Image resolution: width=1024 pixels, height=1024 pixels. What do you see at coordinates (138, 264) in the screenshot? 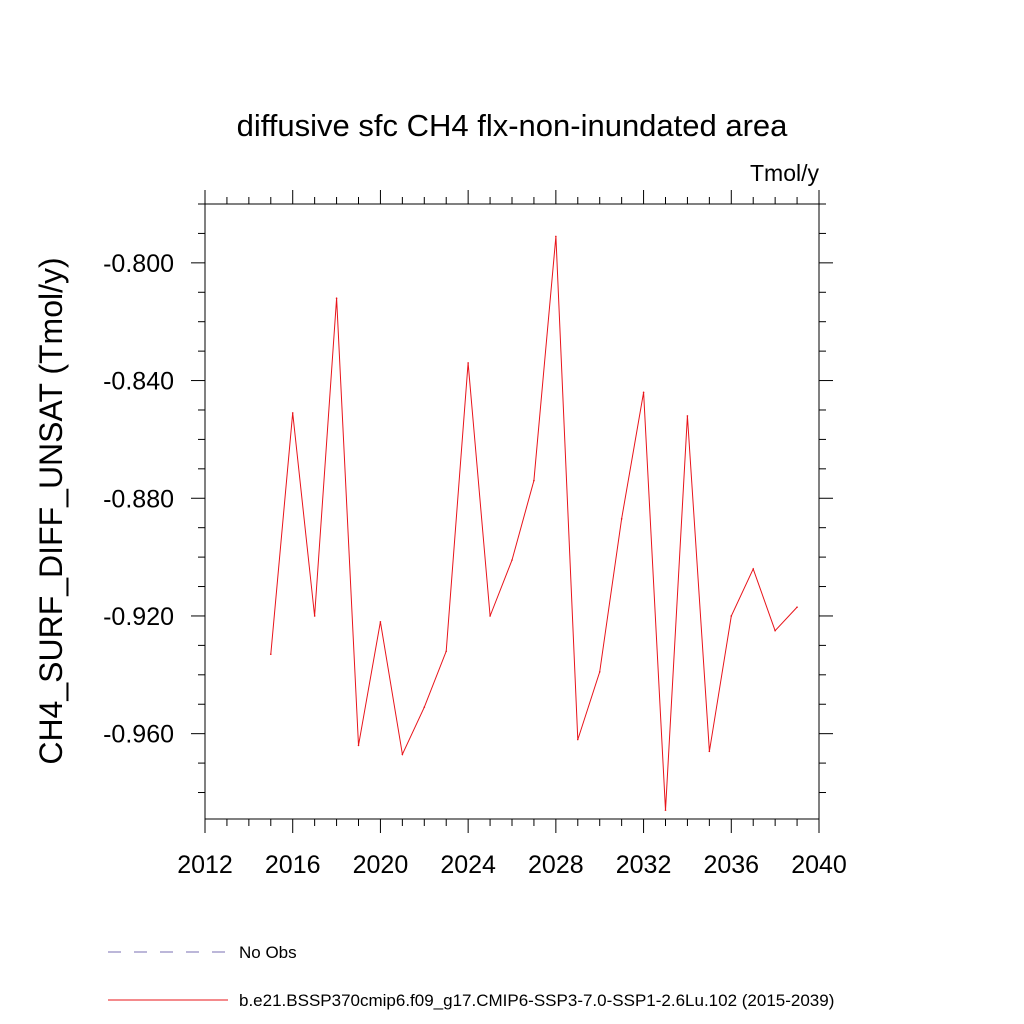
I see `y-tick-label: -0.800` at bounding box center [138, 264].